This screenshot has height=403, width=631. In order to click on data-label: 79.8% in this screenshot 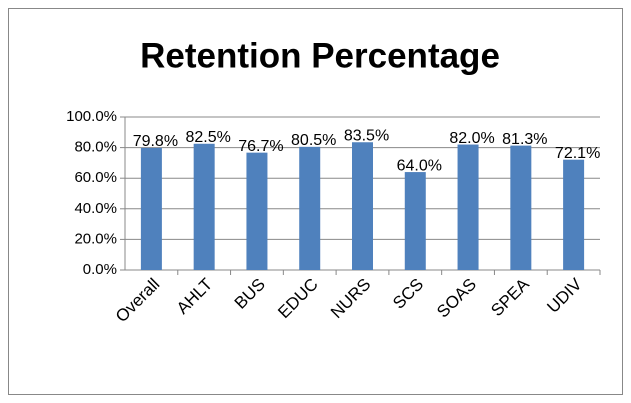, I will do `click(155, 141)`.